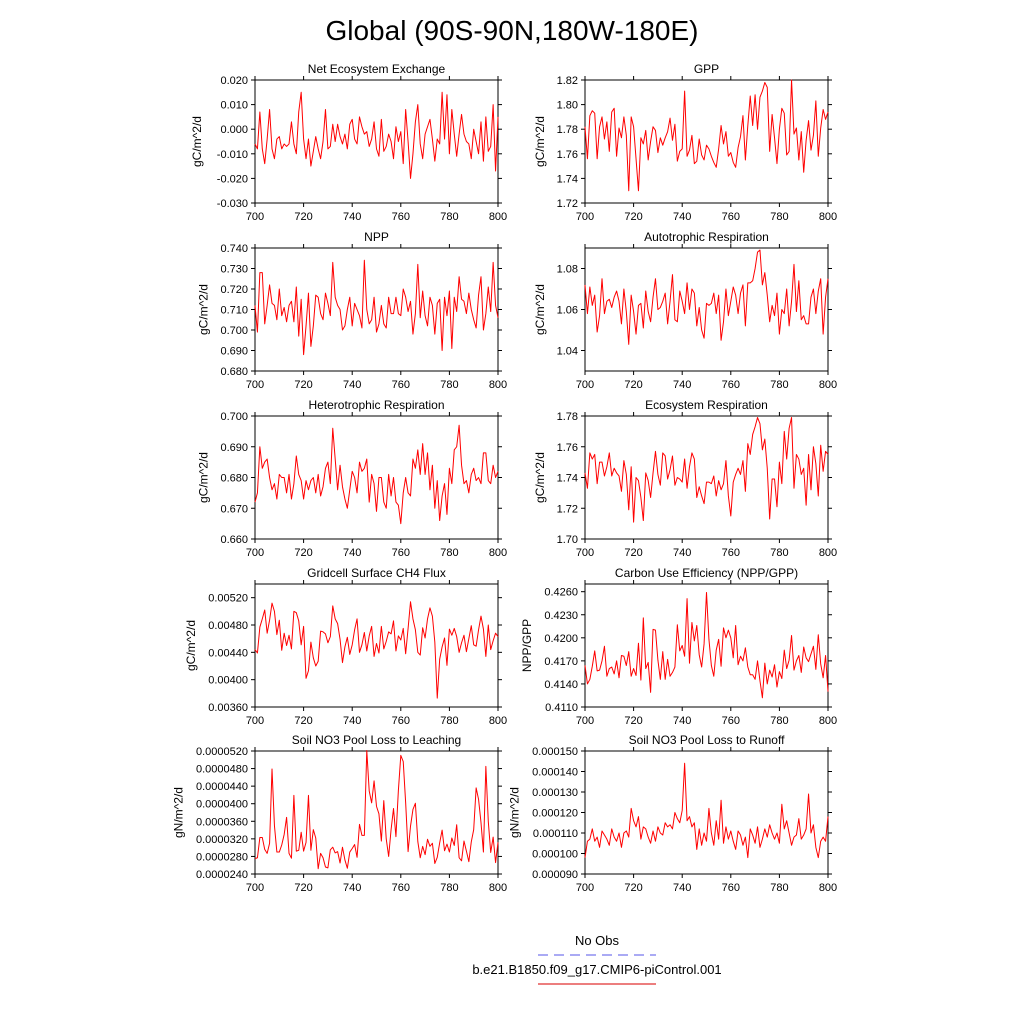 The image size is (1024, 1029). What do you see at coordinates (222, 805) in the screenshot?
I see `y-tick-label: 0.0000400` at bounding box center [222, 805].